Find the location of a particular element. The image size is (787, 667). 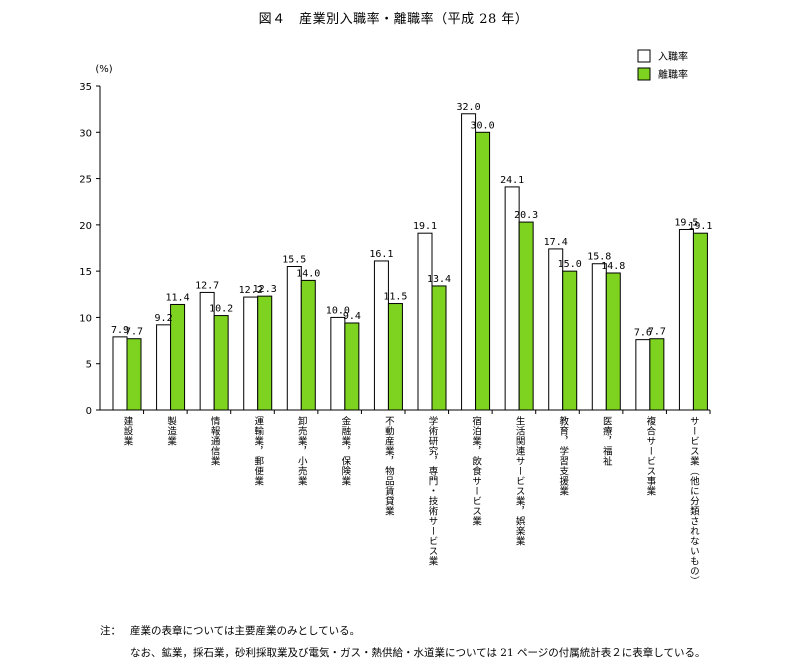

data-label: 15.5 is located at coordinates (294, 260).